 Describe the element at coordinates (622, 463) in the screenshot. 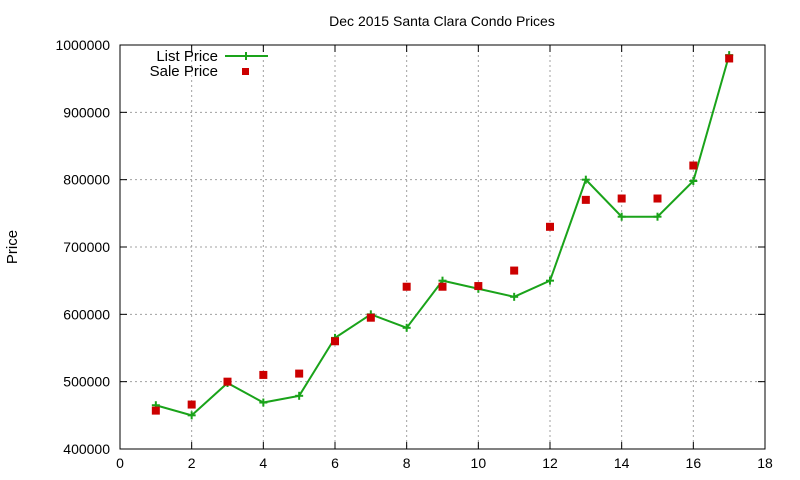

I see `x-tick-label: 14` at that location.